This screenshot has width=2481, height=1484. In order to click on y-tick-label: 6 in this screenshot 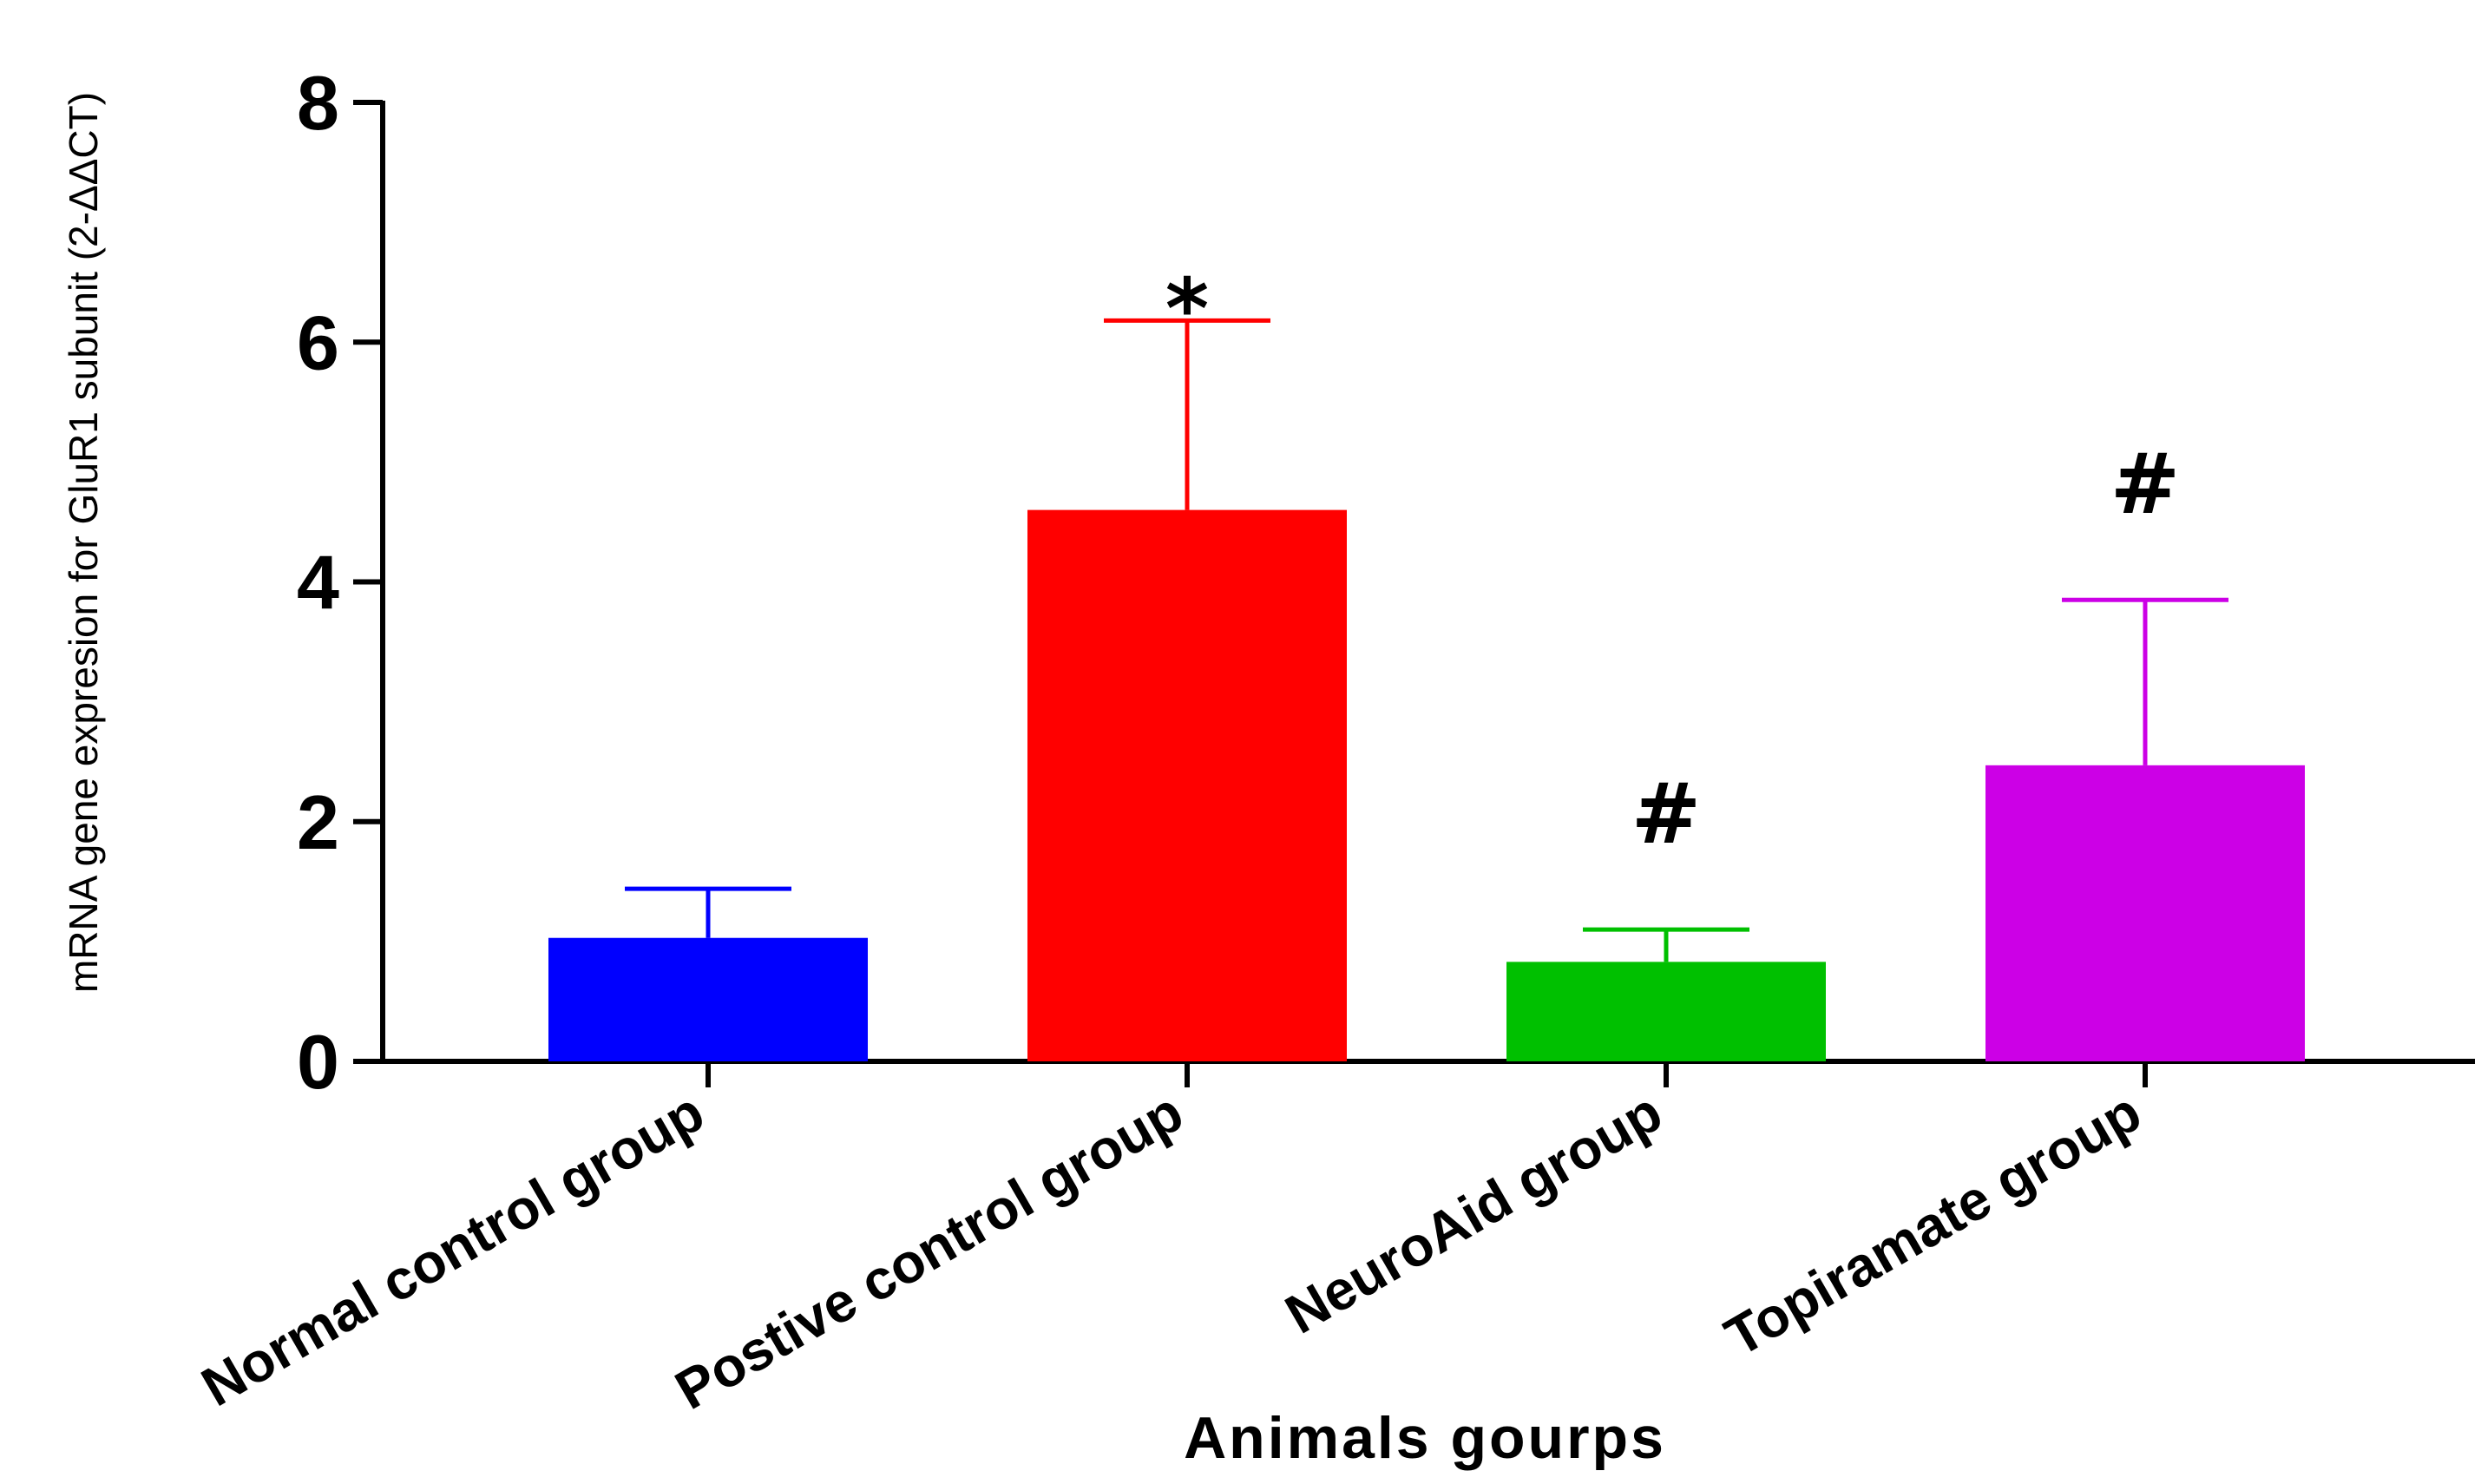, I will do `click(318, 342)`.